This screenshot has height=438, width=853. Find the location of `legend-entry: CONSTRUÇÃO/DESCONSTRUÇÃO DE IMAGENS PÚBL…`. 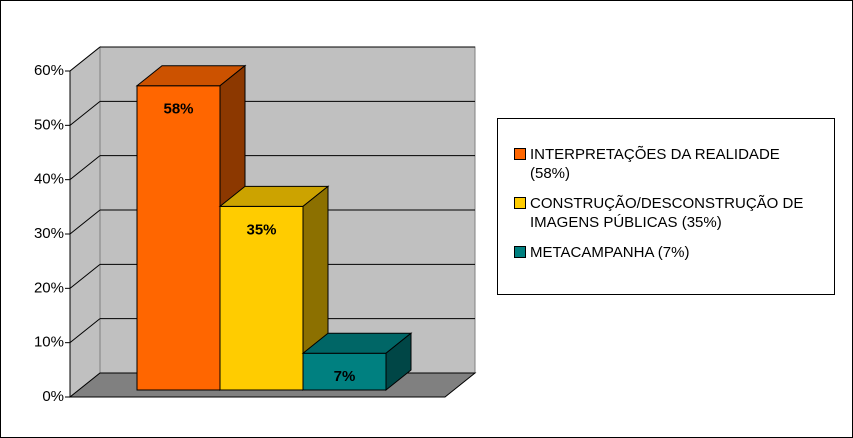

legend-entry: CONSTRUÇÃO/DESCONSTRUÇÃO DE IMAGENS PÚBL… is located at coordinates (659, 213).